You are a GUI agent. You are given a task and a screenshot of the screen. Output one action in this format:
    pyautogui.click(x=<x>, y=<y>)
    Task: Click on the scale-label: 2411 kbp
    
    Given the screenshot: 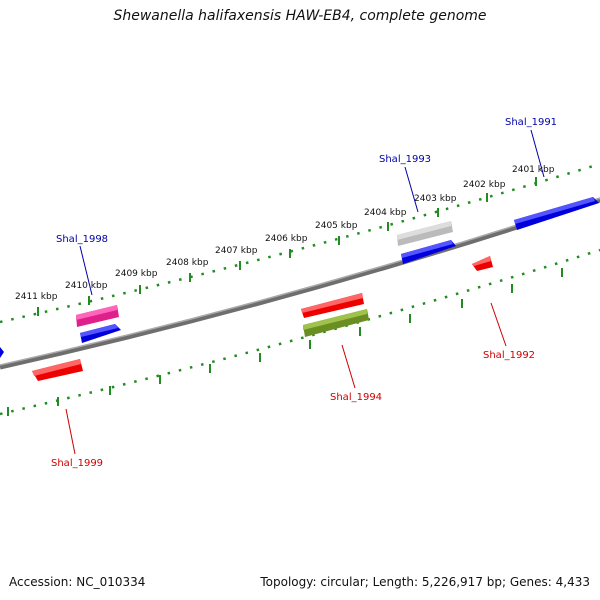 What is the action you would take?
    pyautogui.click(x=36, y=297)
    